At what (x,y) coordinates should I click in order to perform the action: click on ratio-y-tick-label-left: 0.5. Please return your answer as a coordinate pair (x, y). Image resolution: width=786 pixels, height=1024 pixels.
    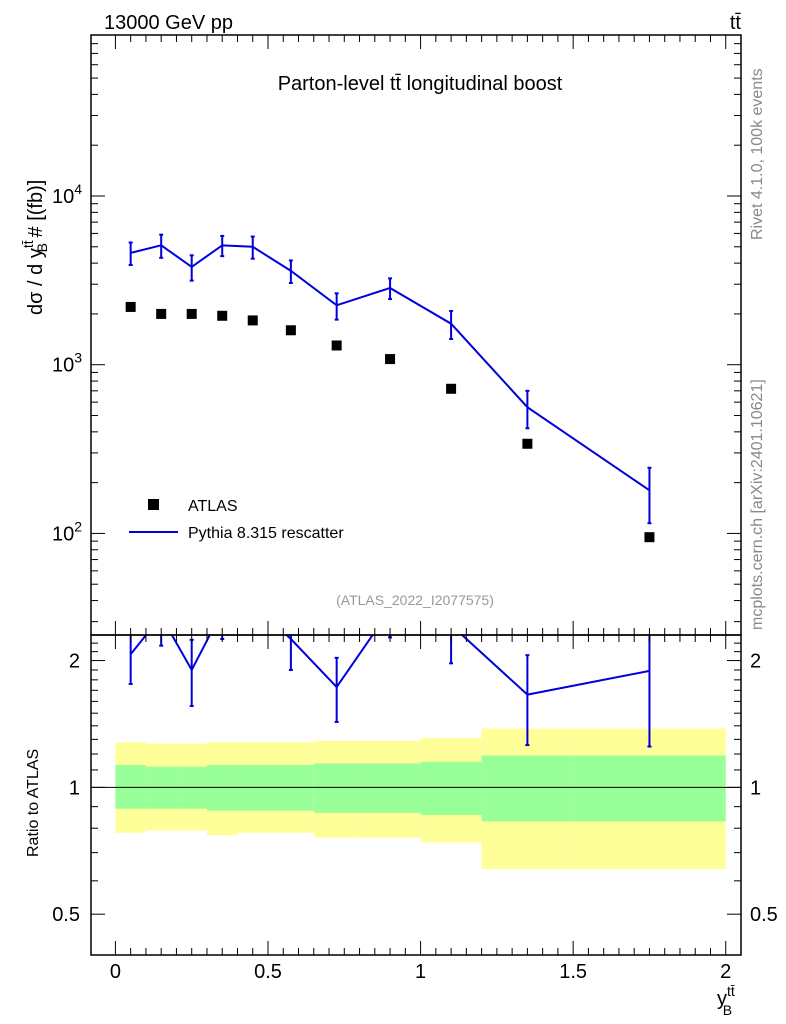
    Looking at the image, I should click on (66, 915).